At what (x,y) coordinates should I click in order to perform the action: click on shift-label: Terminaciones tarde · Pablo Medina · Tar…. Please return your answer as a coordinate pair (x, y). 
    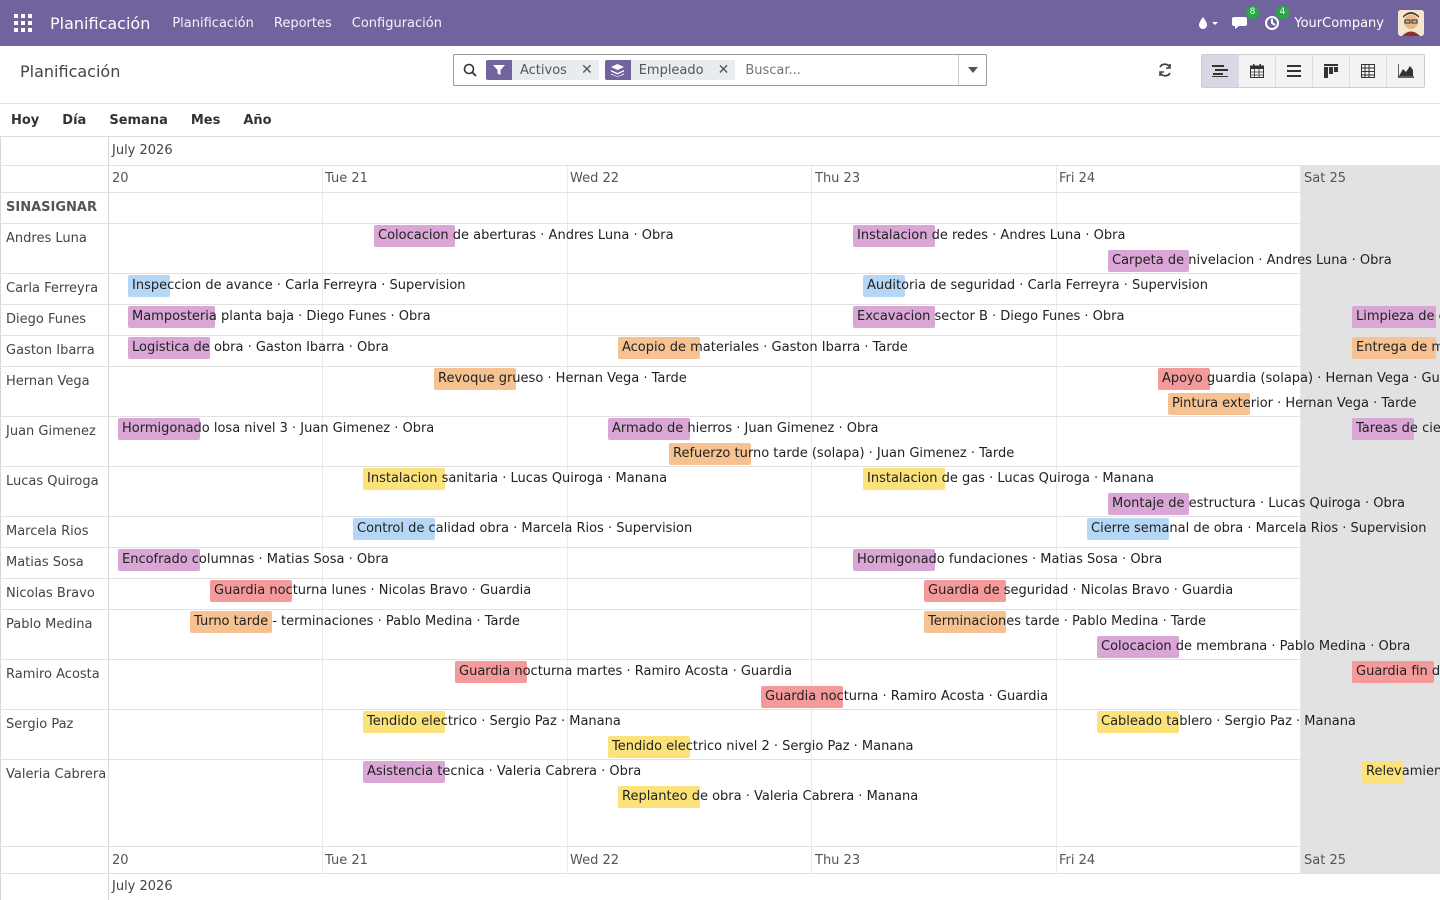
    Looking at the image, I should click on (1067, 621).